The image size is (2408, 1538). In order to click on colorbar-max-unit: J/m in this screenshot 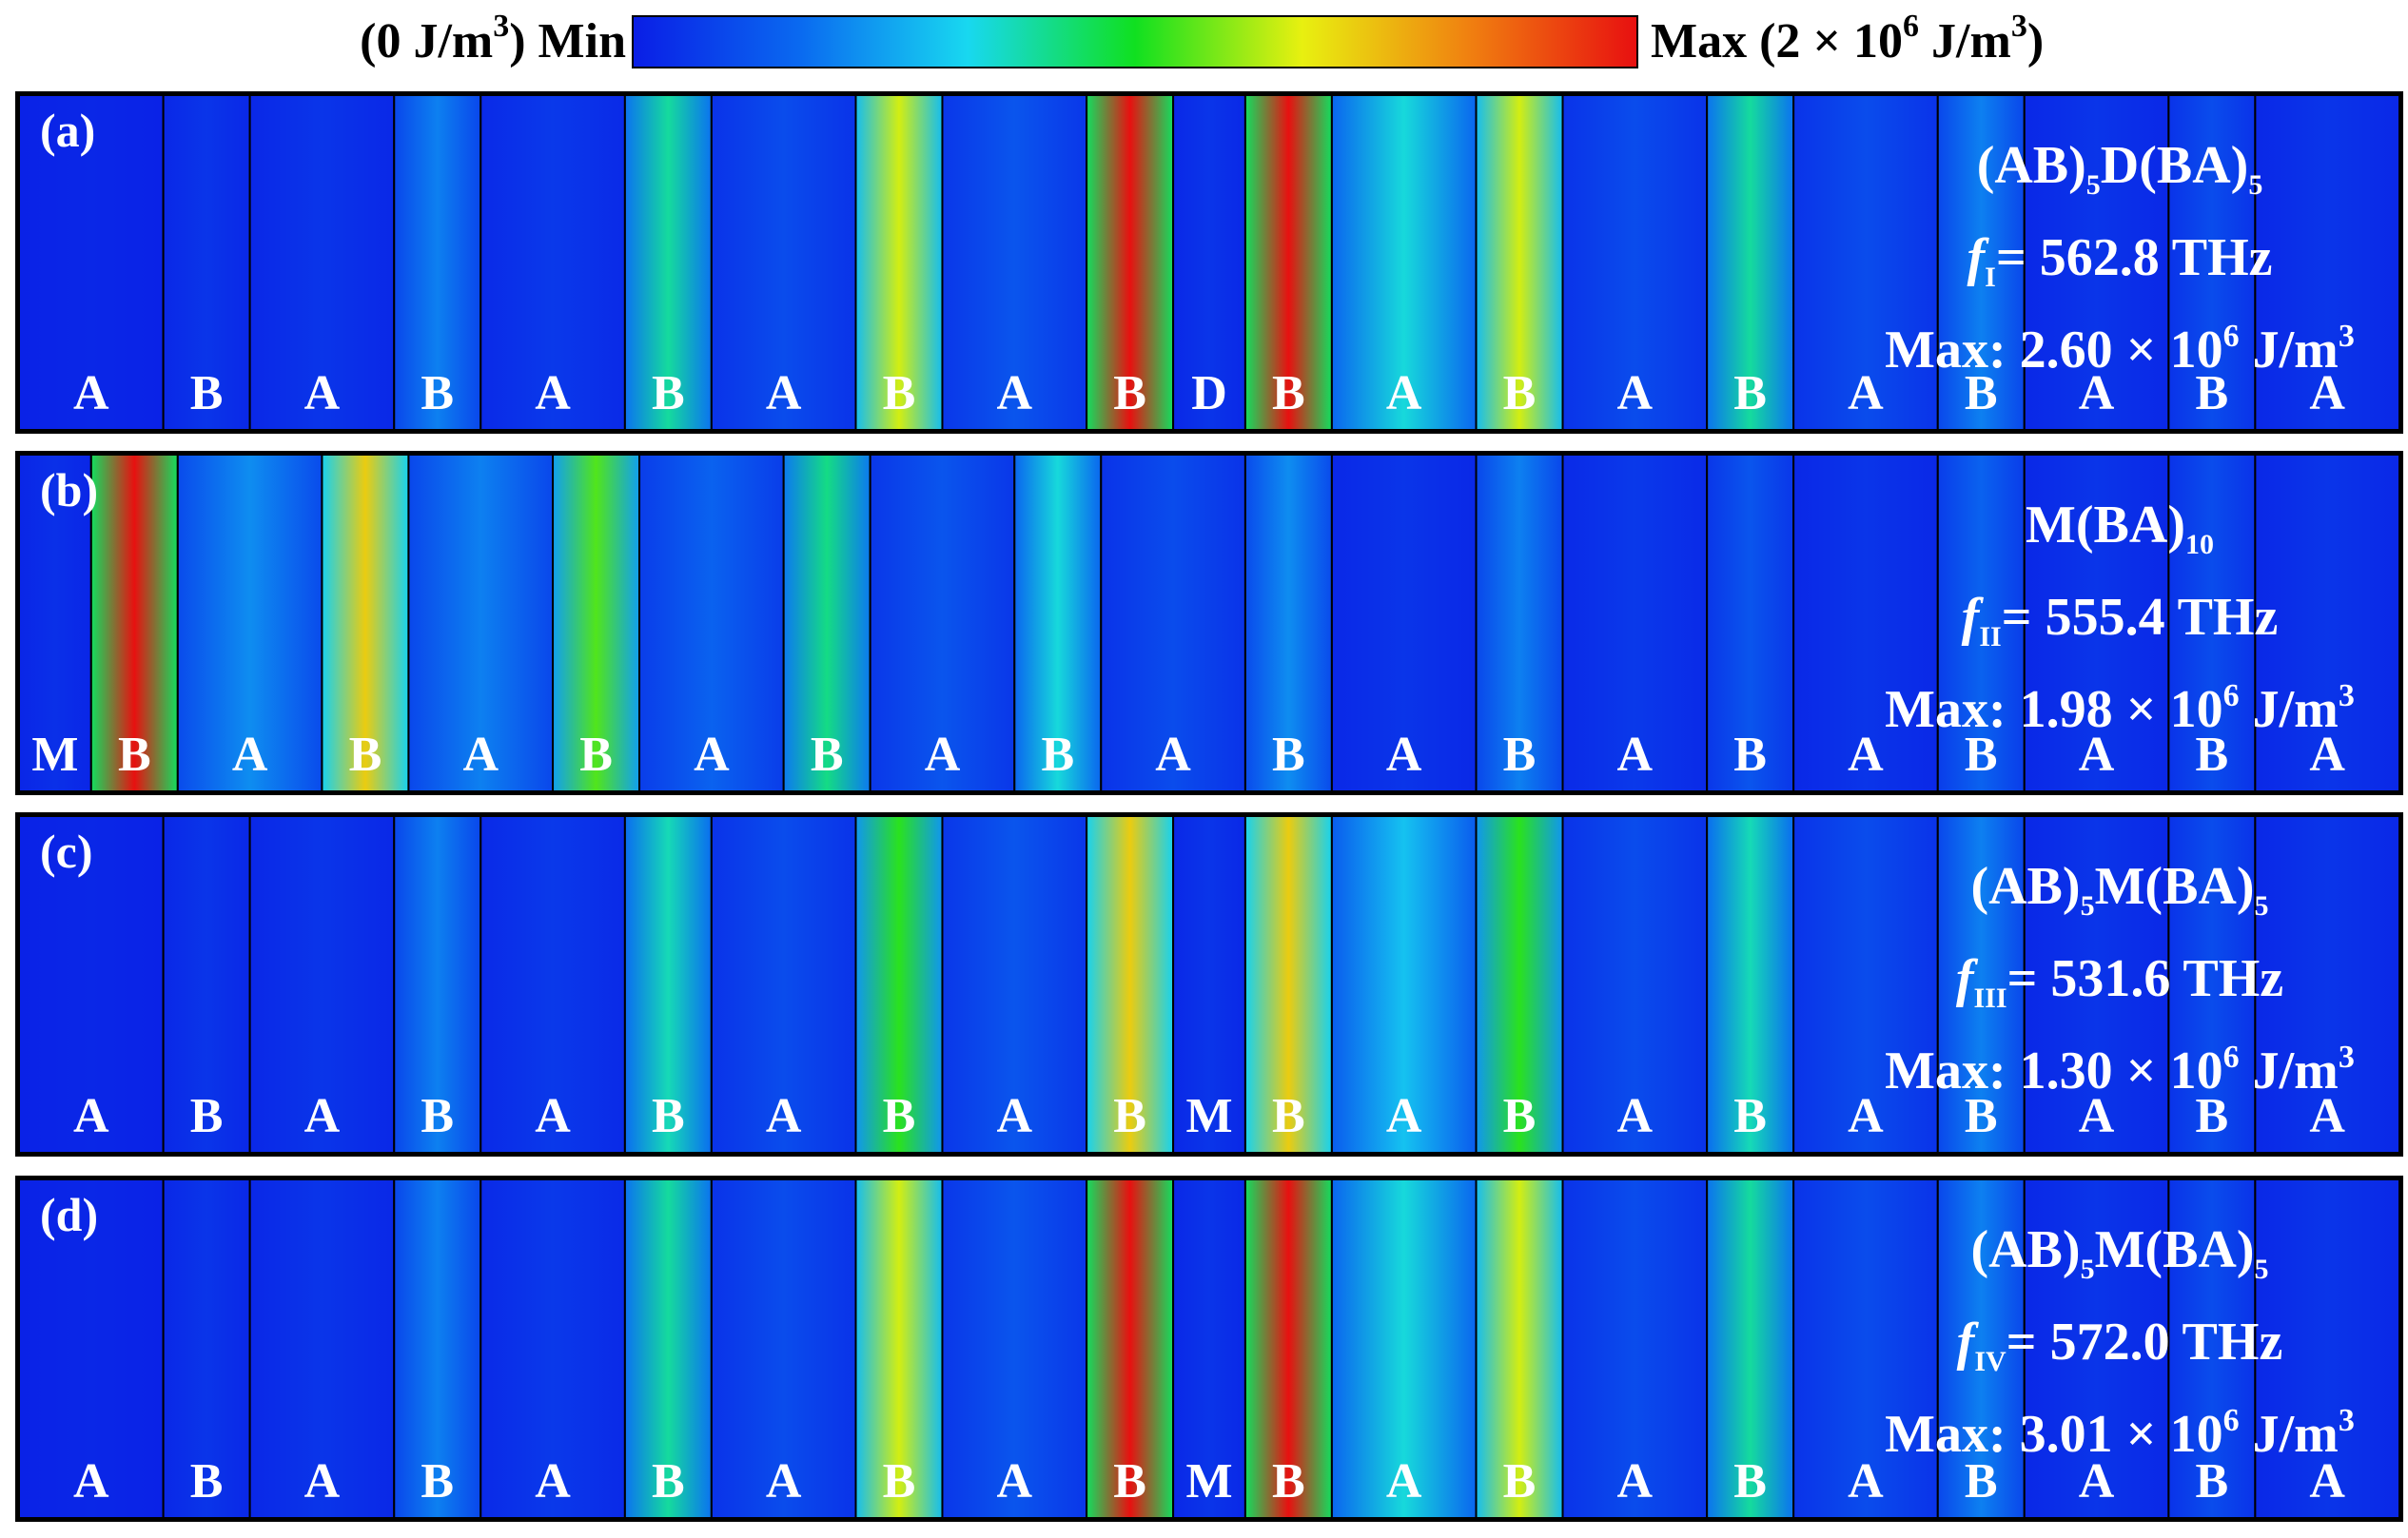, I will do `click(1965, 41)`.